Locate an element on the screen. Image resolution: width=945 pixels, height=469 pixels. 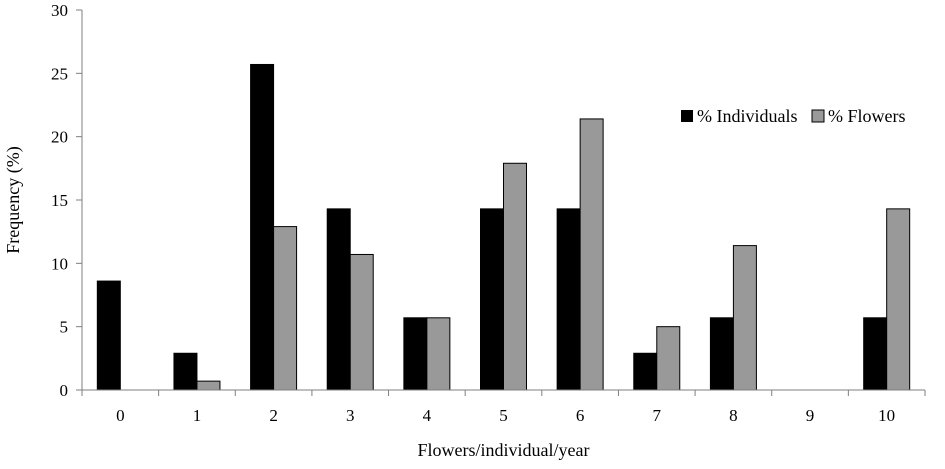
x-tick-label: 7 is located at coordinates (657, 415).